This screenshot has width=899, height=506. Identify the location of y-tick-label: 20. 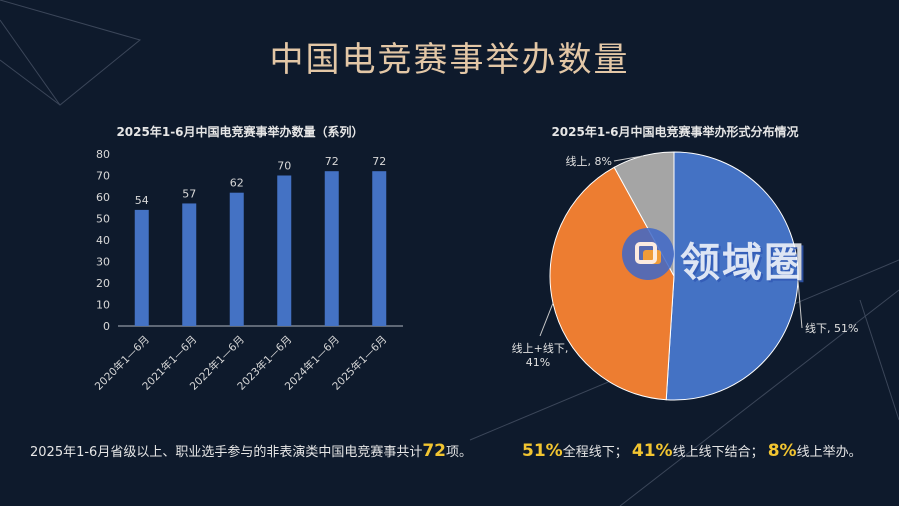
(103, 283).